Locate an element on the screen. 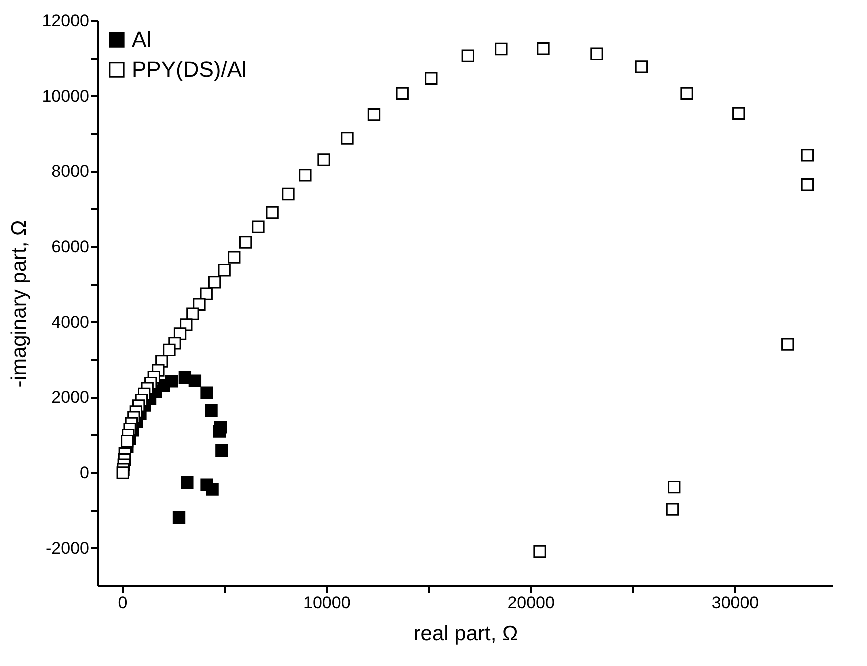 The height and width of the screenshot is (666, 867). y-tick-label: 6000 is located at coordinates (71, 247).